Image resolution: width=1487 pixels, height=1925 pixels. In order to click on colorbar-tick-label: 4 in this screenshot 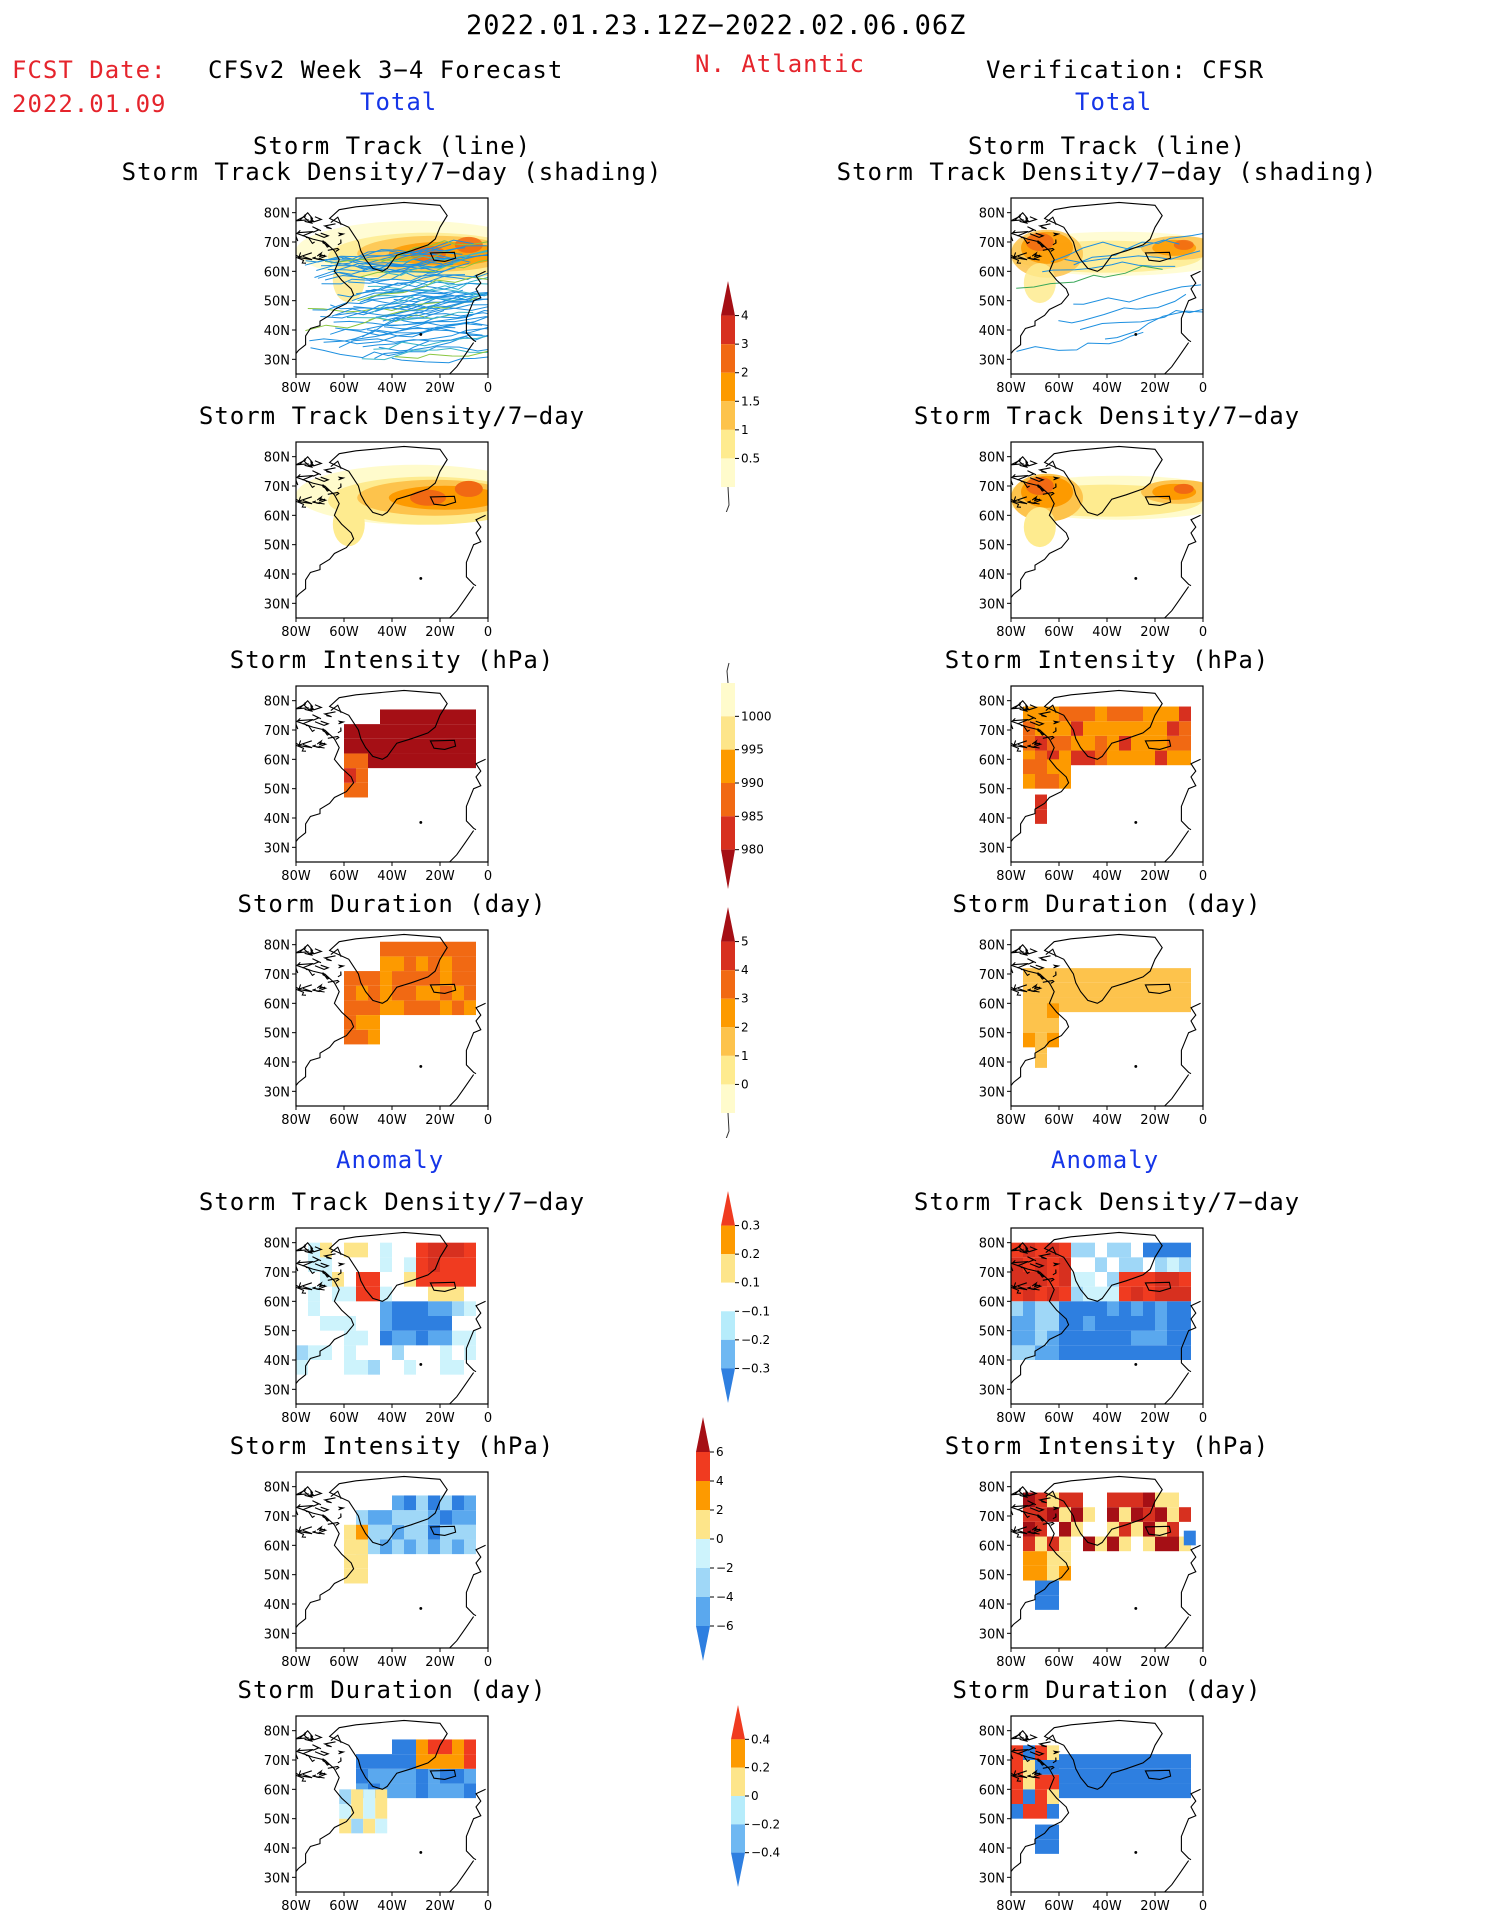, I will do `click(720, 1481)`.